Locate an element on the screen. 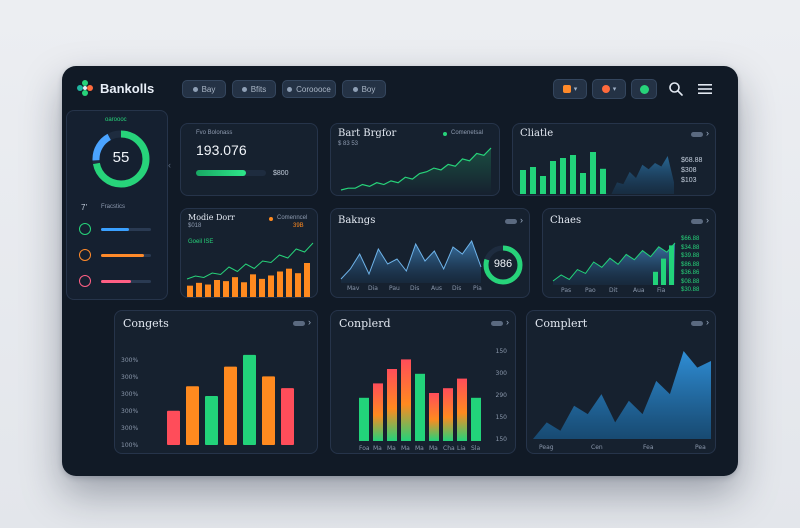  nav-item-bay: Bay is located at coordinates (204, 89).